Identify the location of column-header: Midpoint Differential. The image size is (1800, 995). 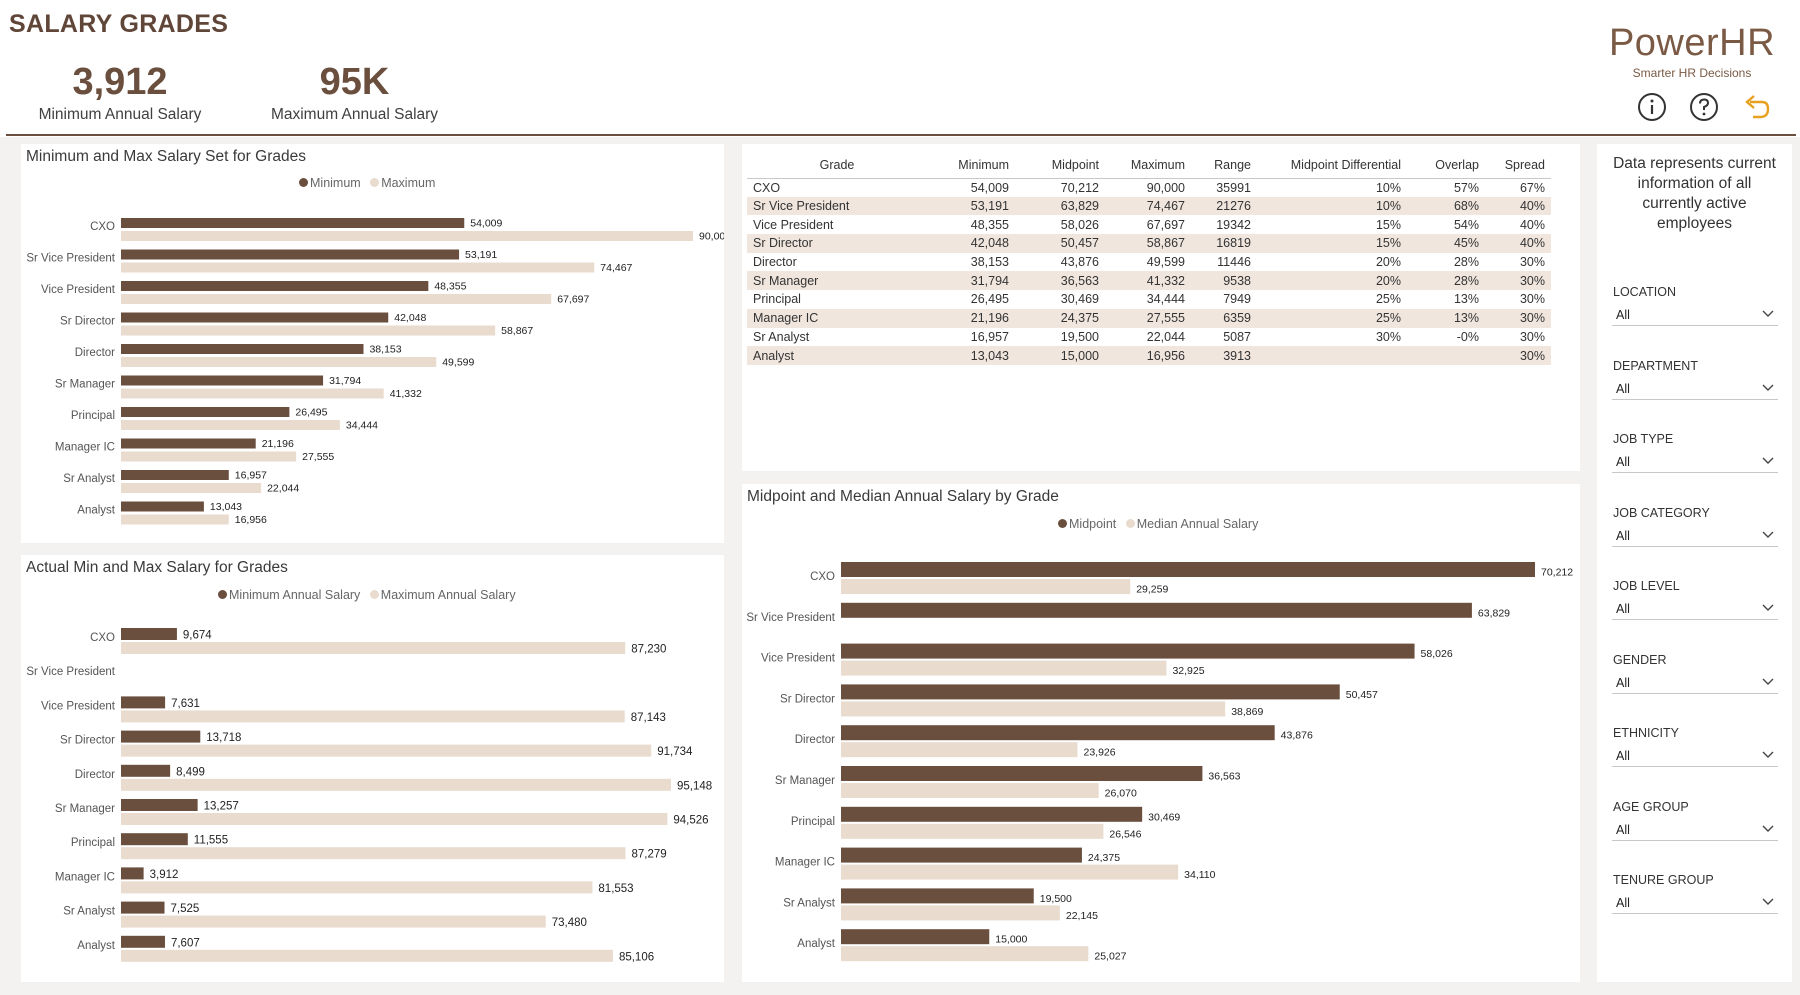
(1332, 165).